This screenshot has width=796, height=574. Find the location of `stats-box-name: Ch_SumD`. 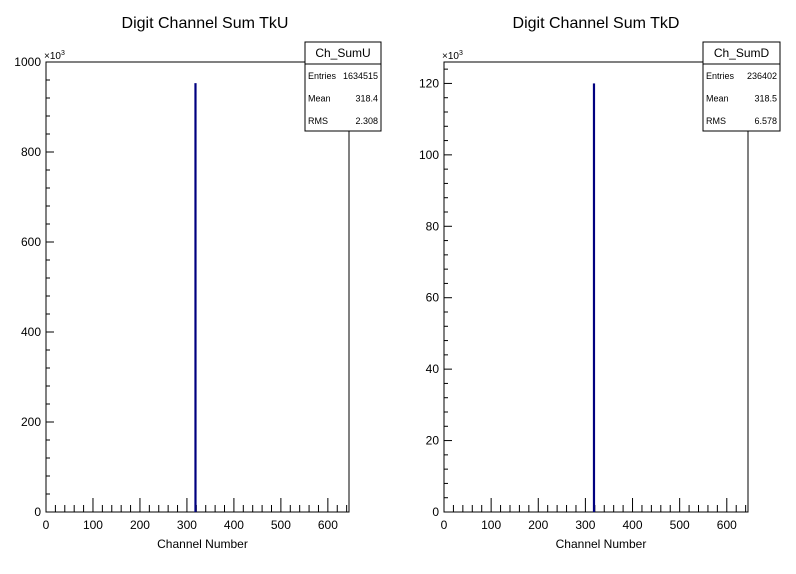

stats-box-name: Ch_SumD is located at coordinates (742, 53).